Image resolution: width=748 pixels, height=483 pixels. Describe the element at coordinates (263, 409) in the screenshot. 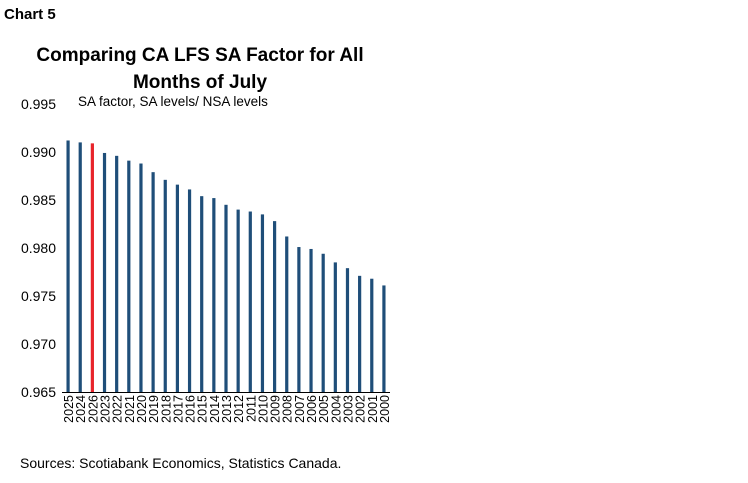

I see `x-tick-label: 2010` at that location.